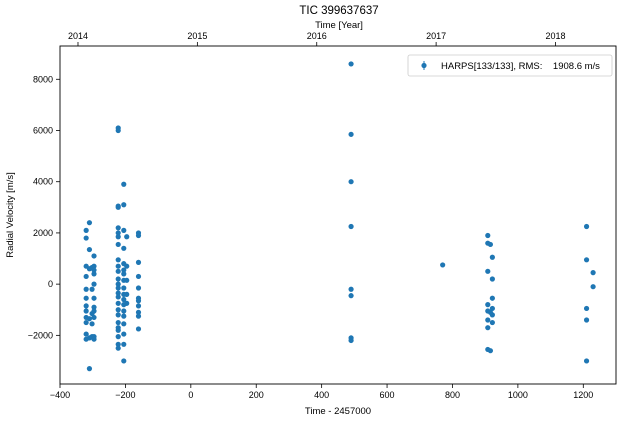 This screenshot has height=425, width=624. Describe the element at coordinates (78, 36) in the screenshot. I see `top-tick-label: 2014` at that location.